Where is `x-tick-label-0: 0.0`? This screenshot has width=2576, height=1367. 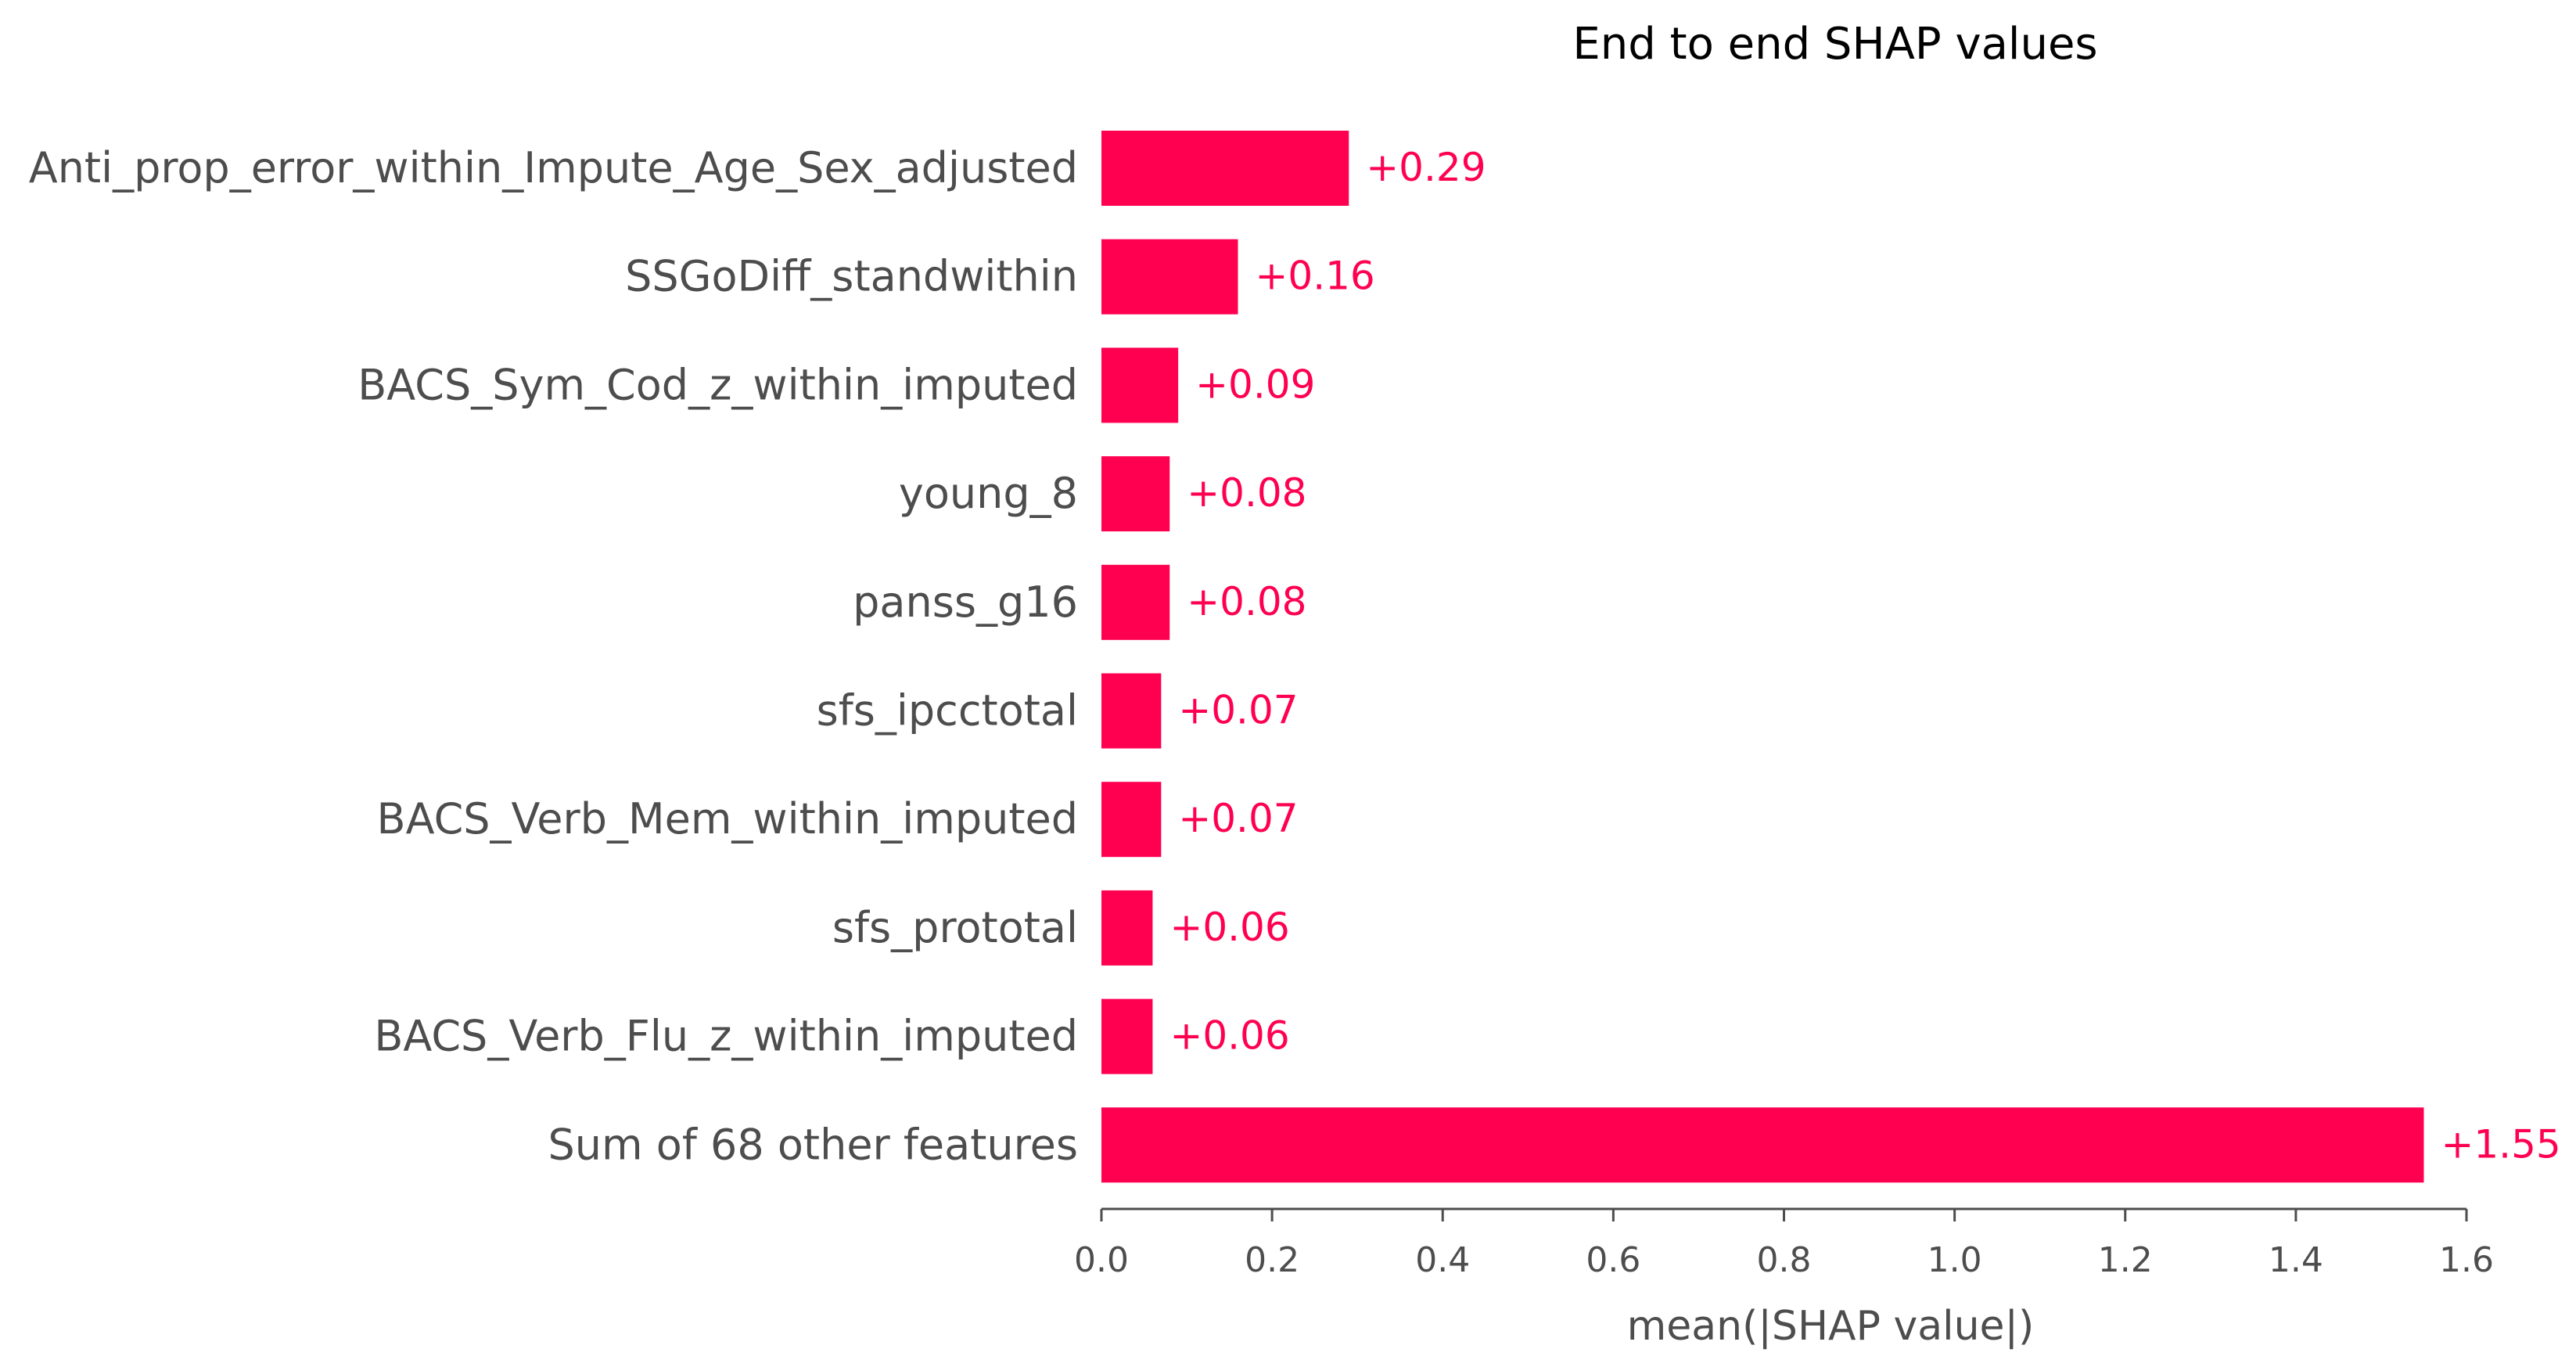
x-tick-label-0: 0.0 is located at coordinates (1102, 1260).